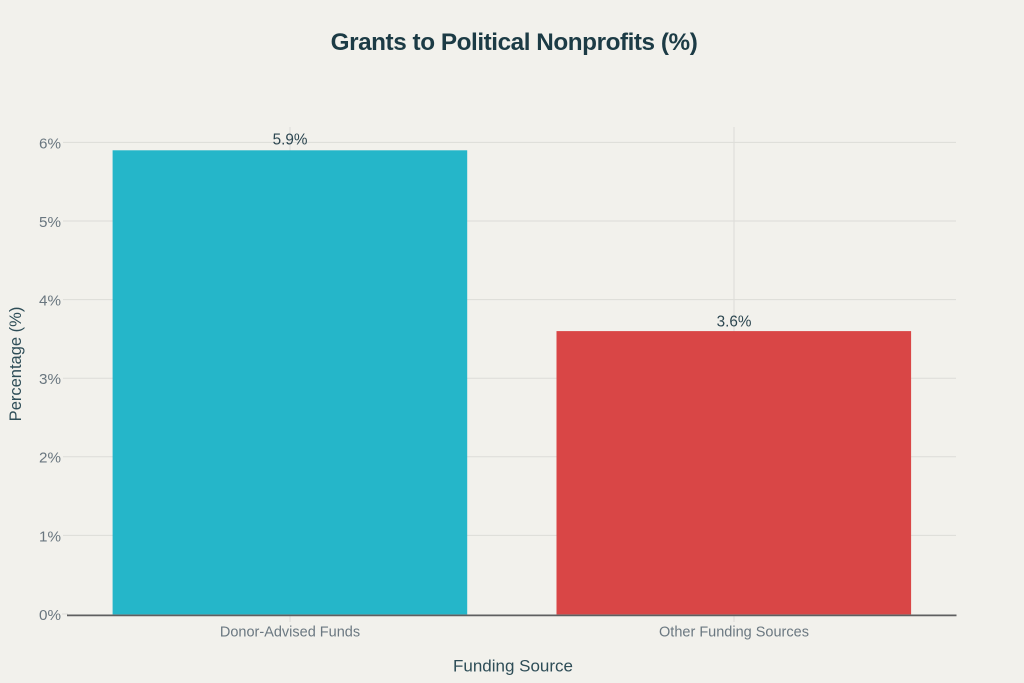 The width and height of the screenshot is (1024, 683). Describe the element at coordinates (513, 666) in the screenshot. I see `svg-text: Funding Source` at that location.